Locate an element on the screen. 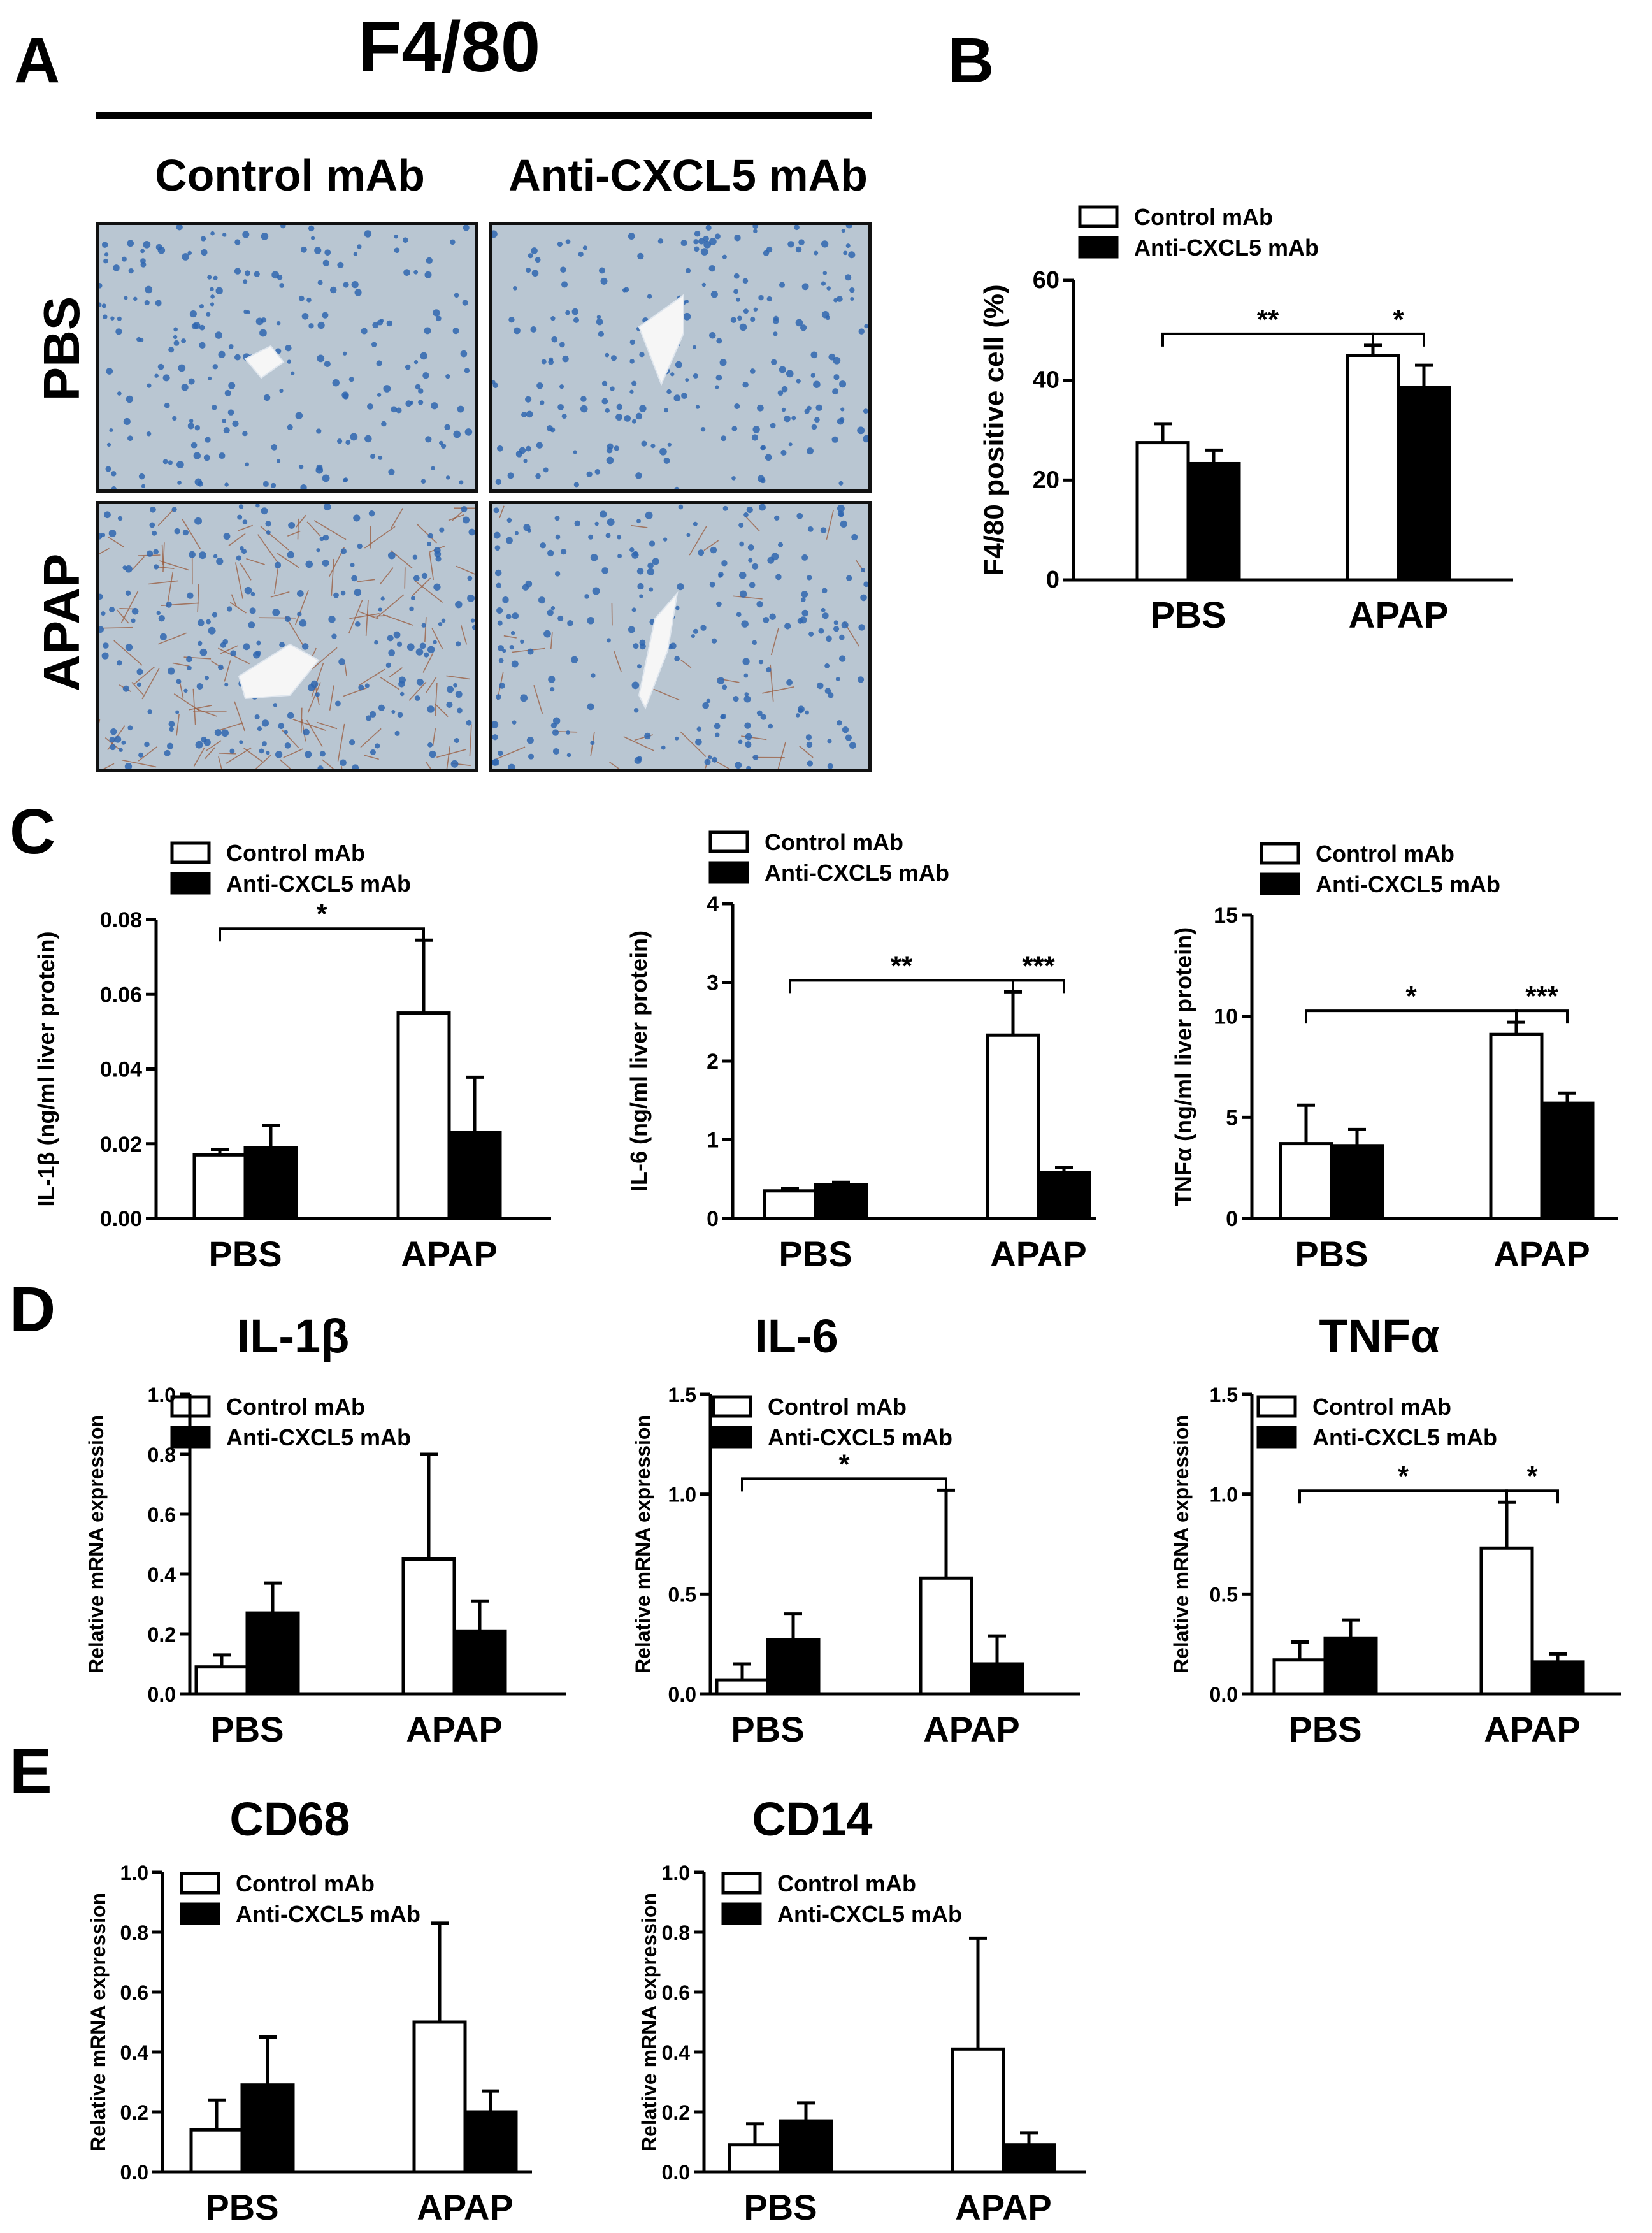 The height and width of the screenshot is (2233, 1652). y-axis-label: Relative mRNA expression is located at coordinates (649, 2022).